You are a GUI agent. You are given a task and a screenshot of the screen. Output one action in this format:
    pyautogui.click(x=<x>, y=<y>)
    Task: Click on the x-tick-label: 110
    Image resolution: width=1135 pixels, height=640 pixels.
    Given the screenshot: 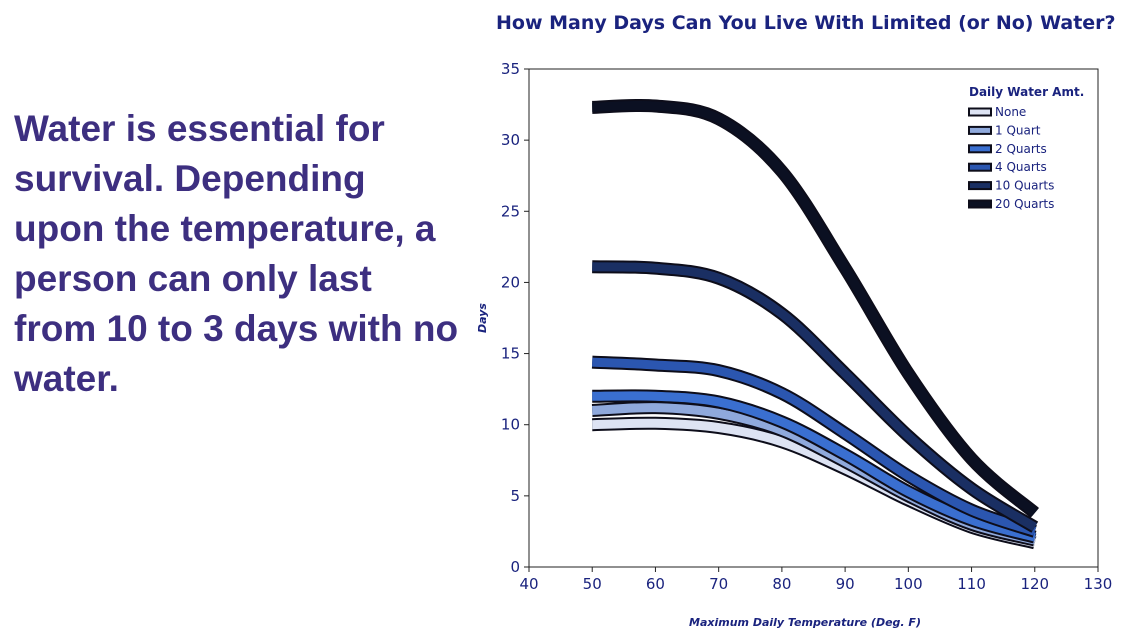 What is the action you would take?
    pyautogui.click(x=971, y=584)
    